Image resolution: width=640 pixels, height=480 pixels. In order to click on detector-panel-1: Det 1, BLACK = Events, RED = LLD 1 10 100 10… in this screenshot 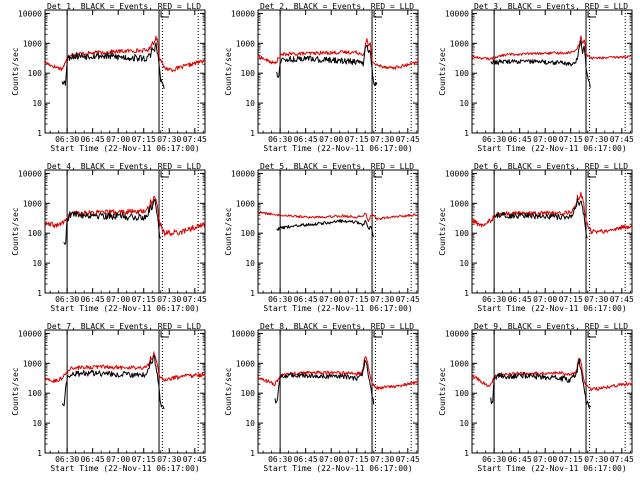, I will do `click(109, 77)`.